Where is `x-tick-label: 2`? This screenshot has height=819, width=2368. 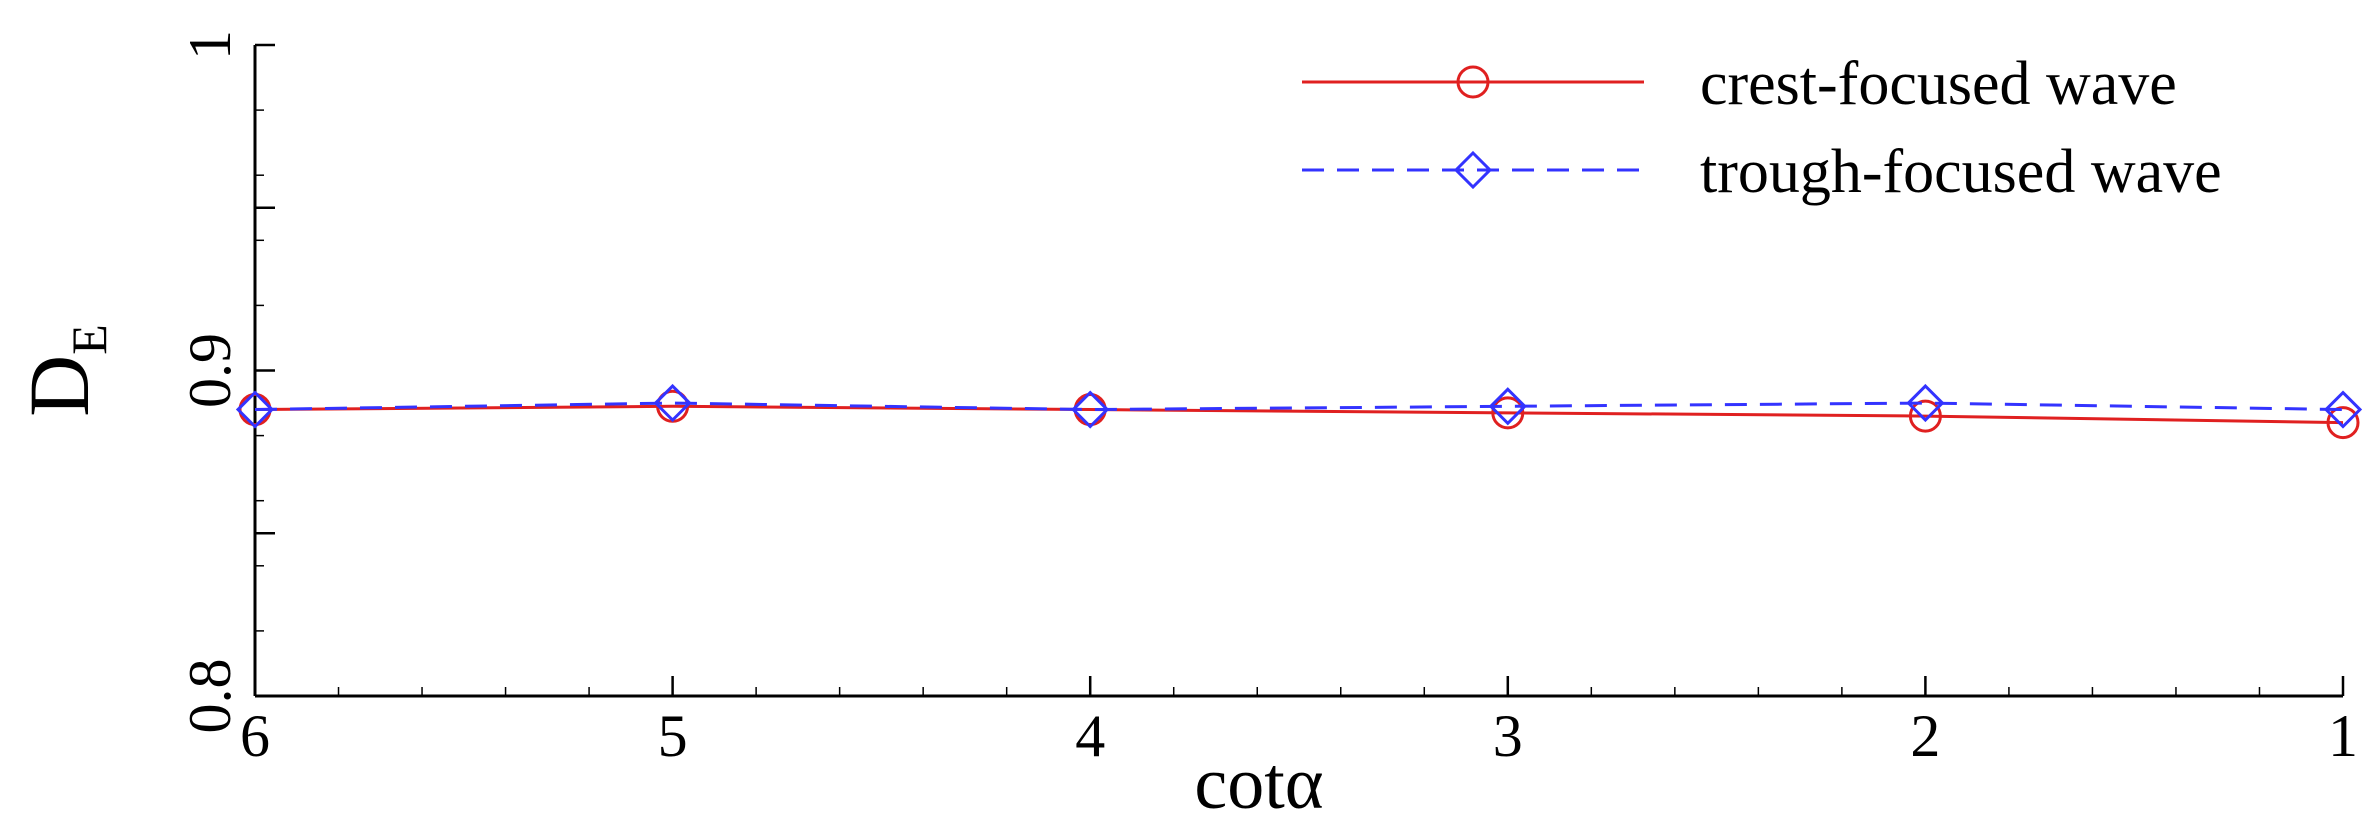
x-tick-label: 2 is located at coordinates (1925, 736).